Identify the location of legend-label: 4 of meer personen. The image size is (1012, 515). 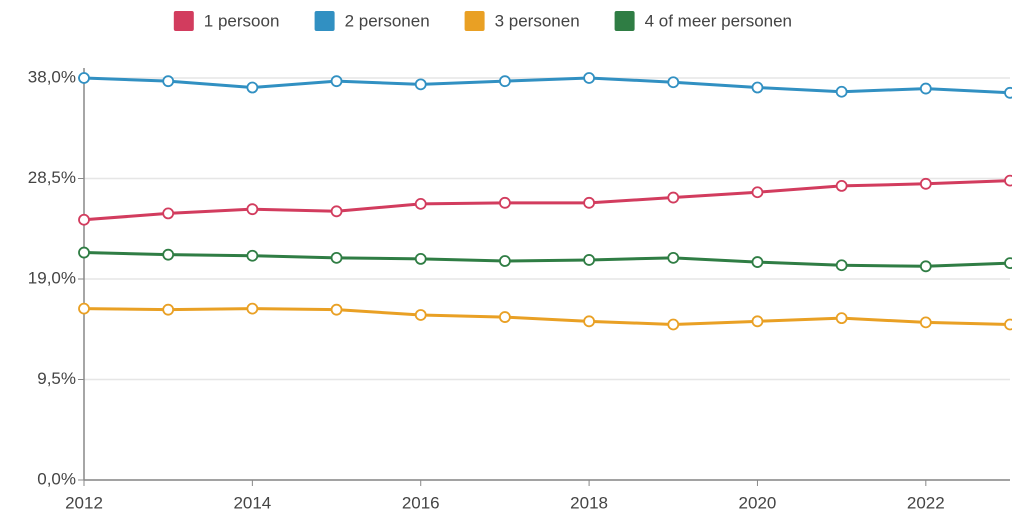
(718, 20).